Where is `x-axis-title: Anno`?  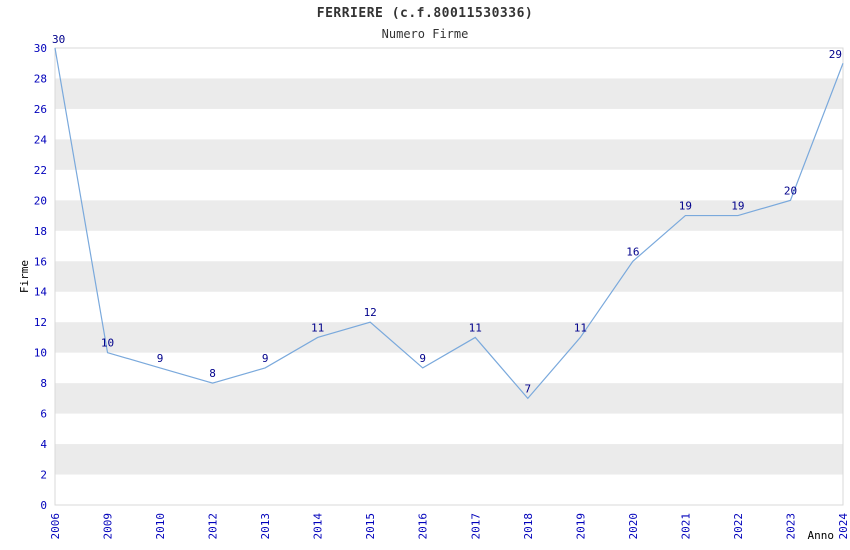 x-axis-title: Anno is located at coordinates (821, 535).